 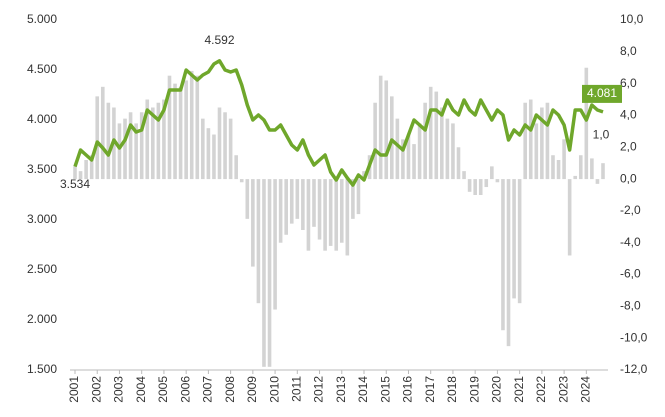 What do you see at coordinates (408, 389) in the screenshot?
I see `x-tick-label: 2016` at bounding box center [408, 389].